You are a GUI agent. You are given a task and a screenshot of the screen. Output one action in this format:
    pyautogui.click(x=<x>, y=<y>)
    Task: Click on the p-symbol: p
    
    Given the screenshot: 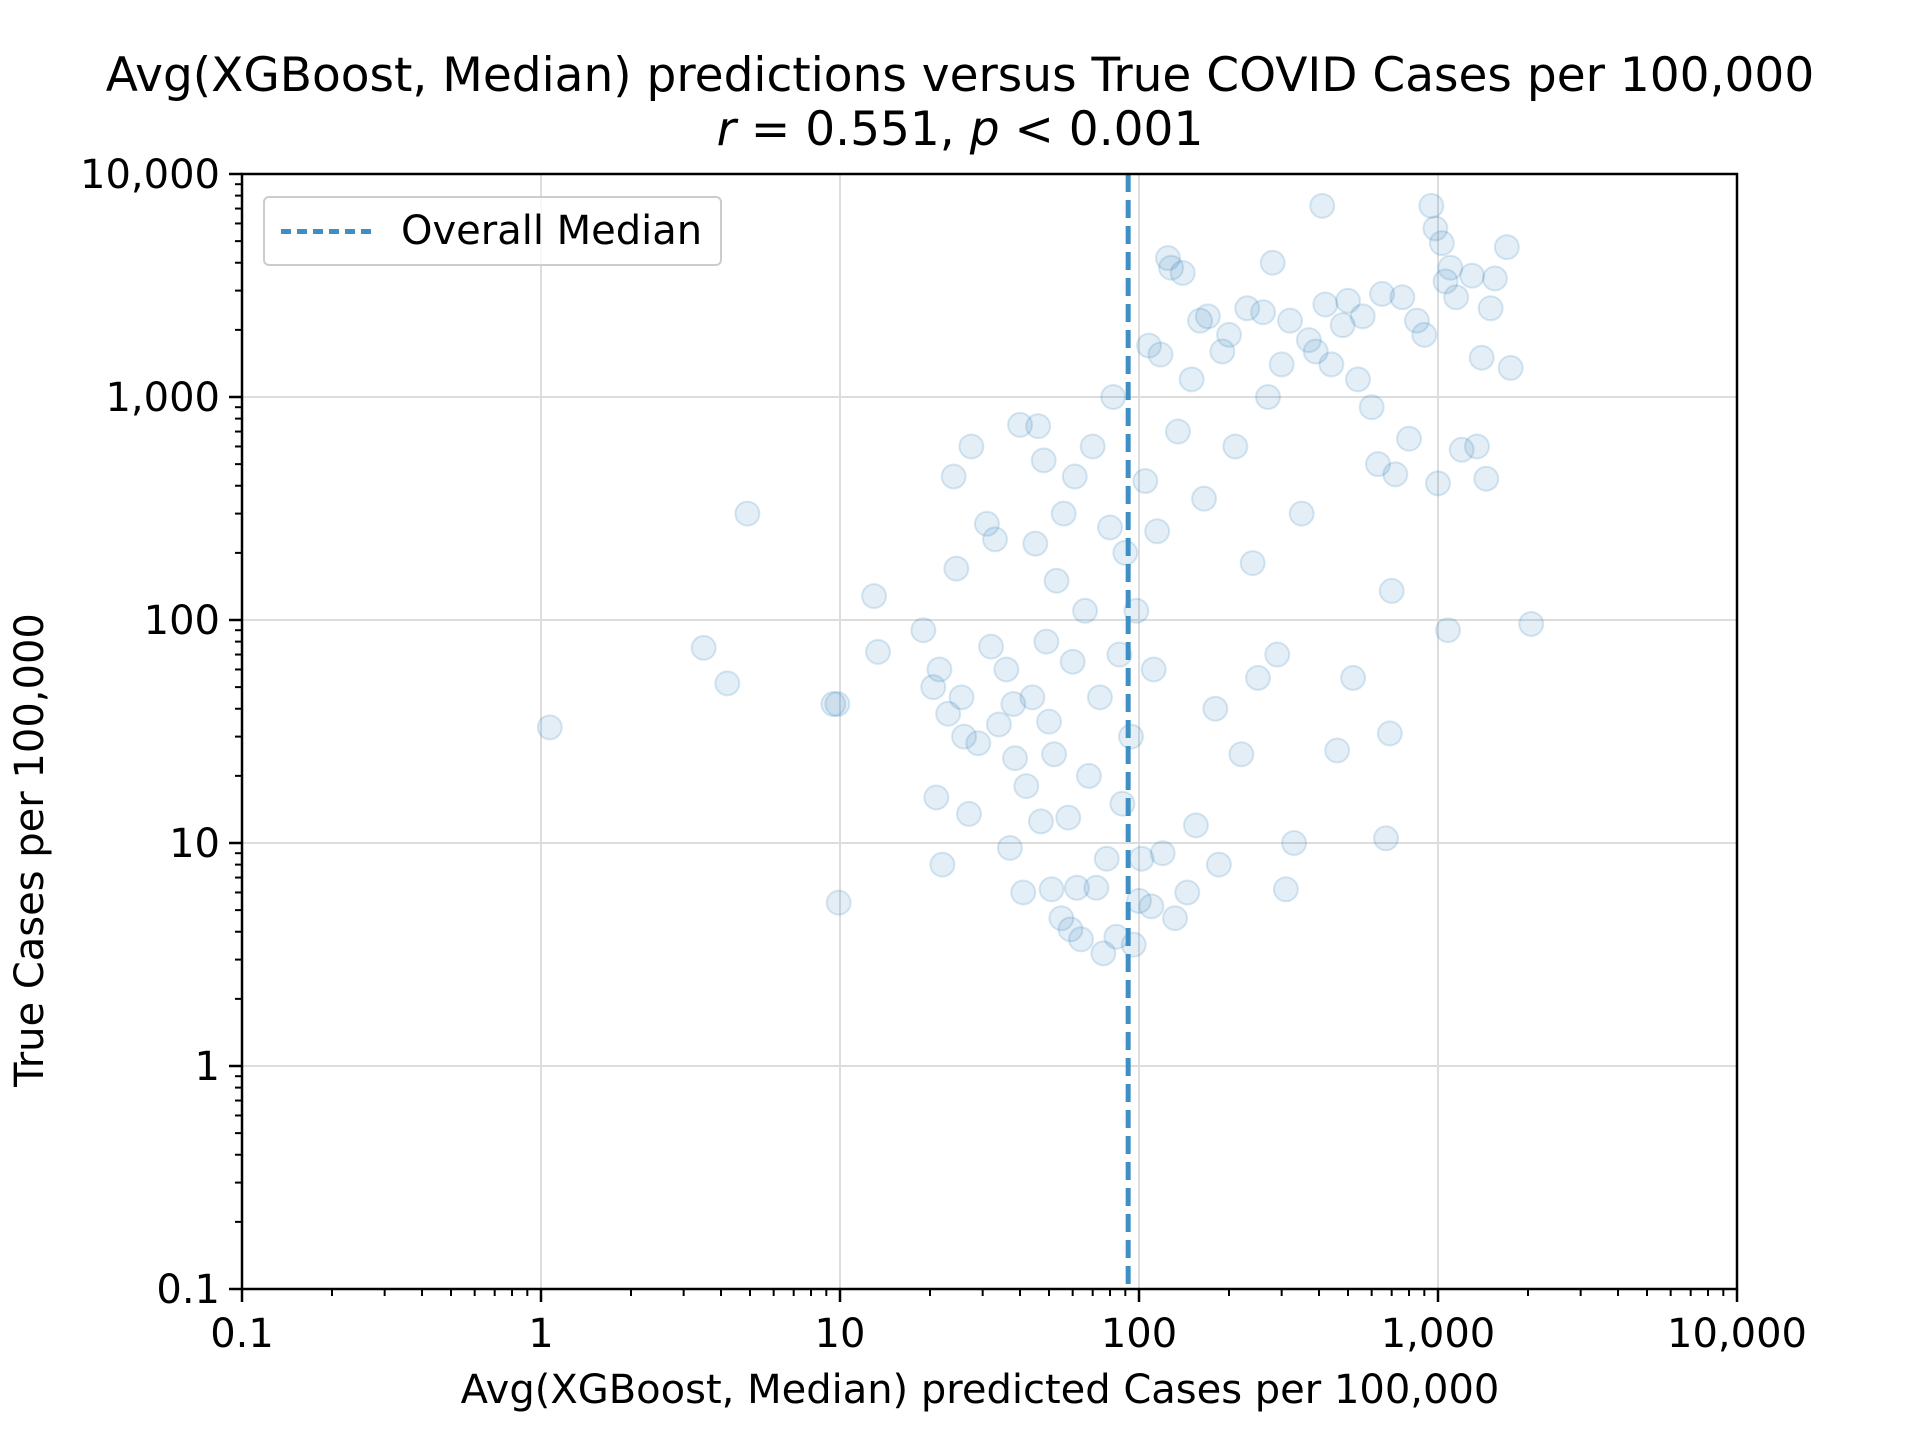 What is the action you would take?
    pyautogui.click(x=984, y=129)
    